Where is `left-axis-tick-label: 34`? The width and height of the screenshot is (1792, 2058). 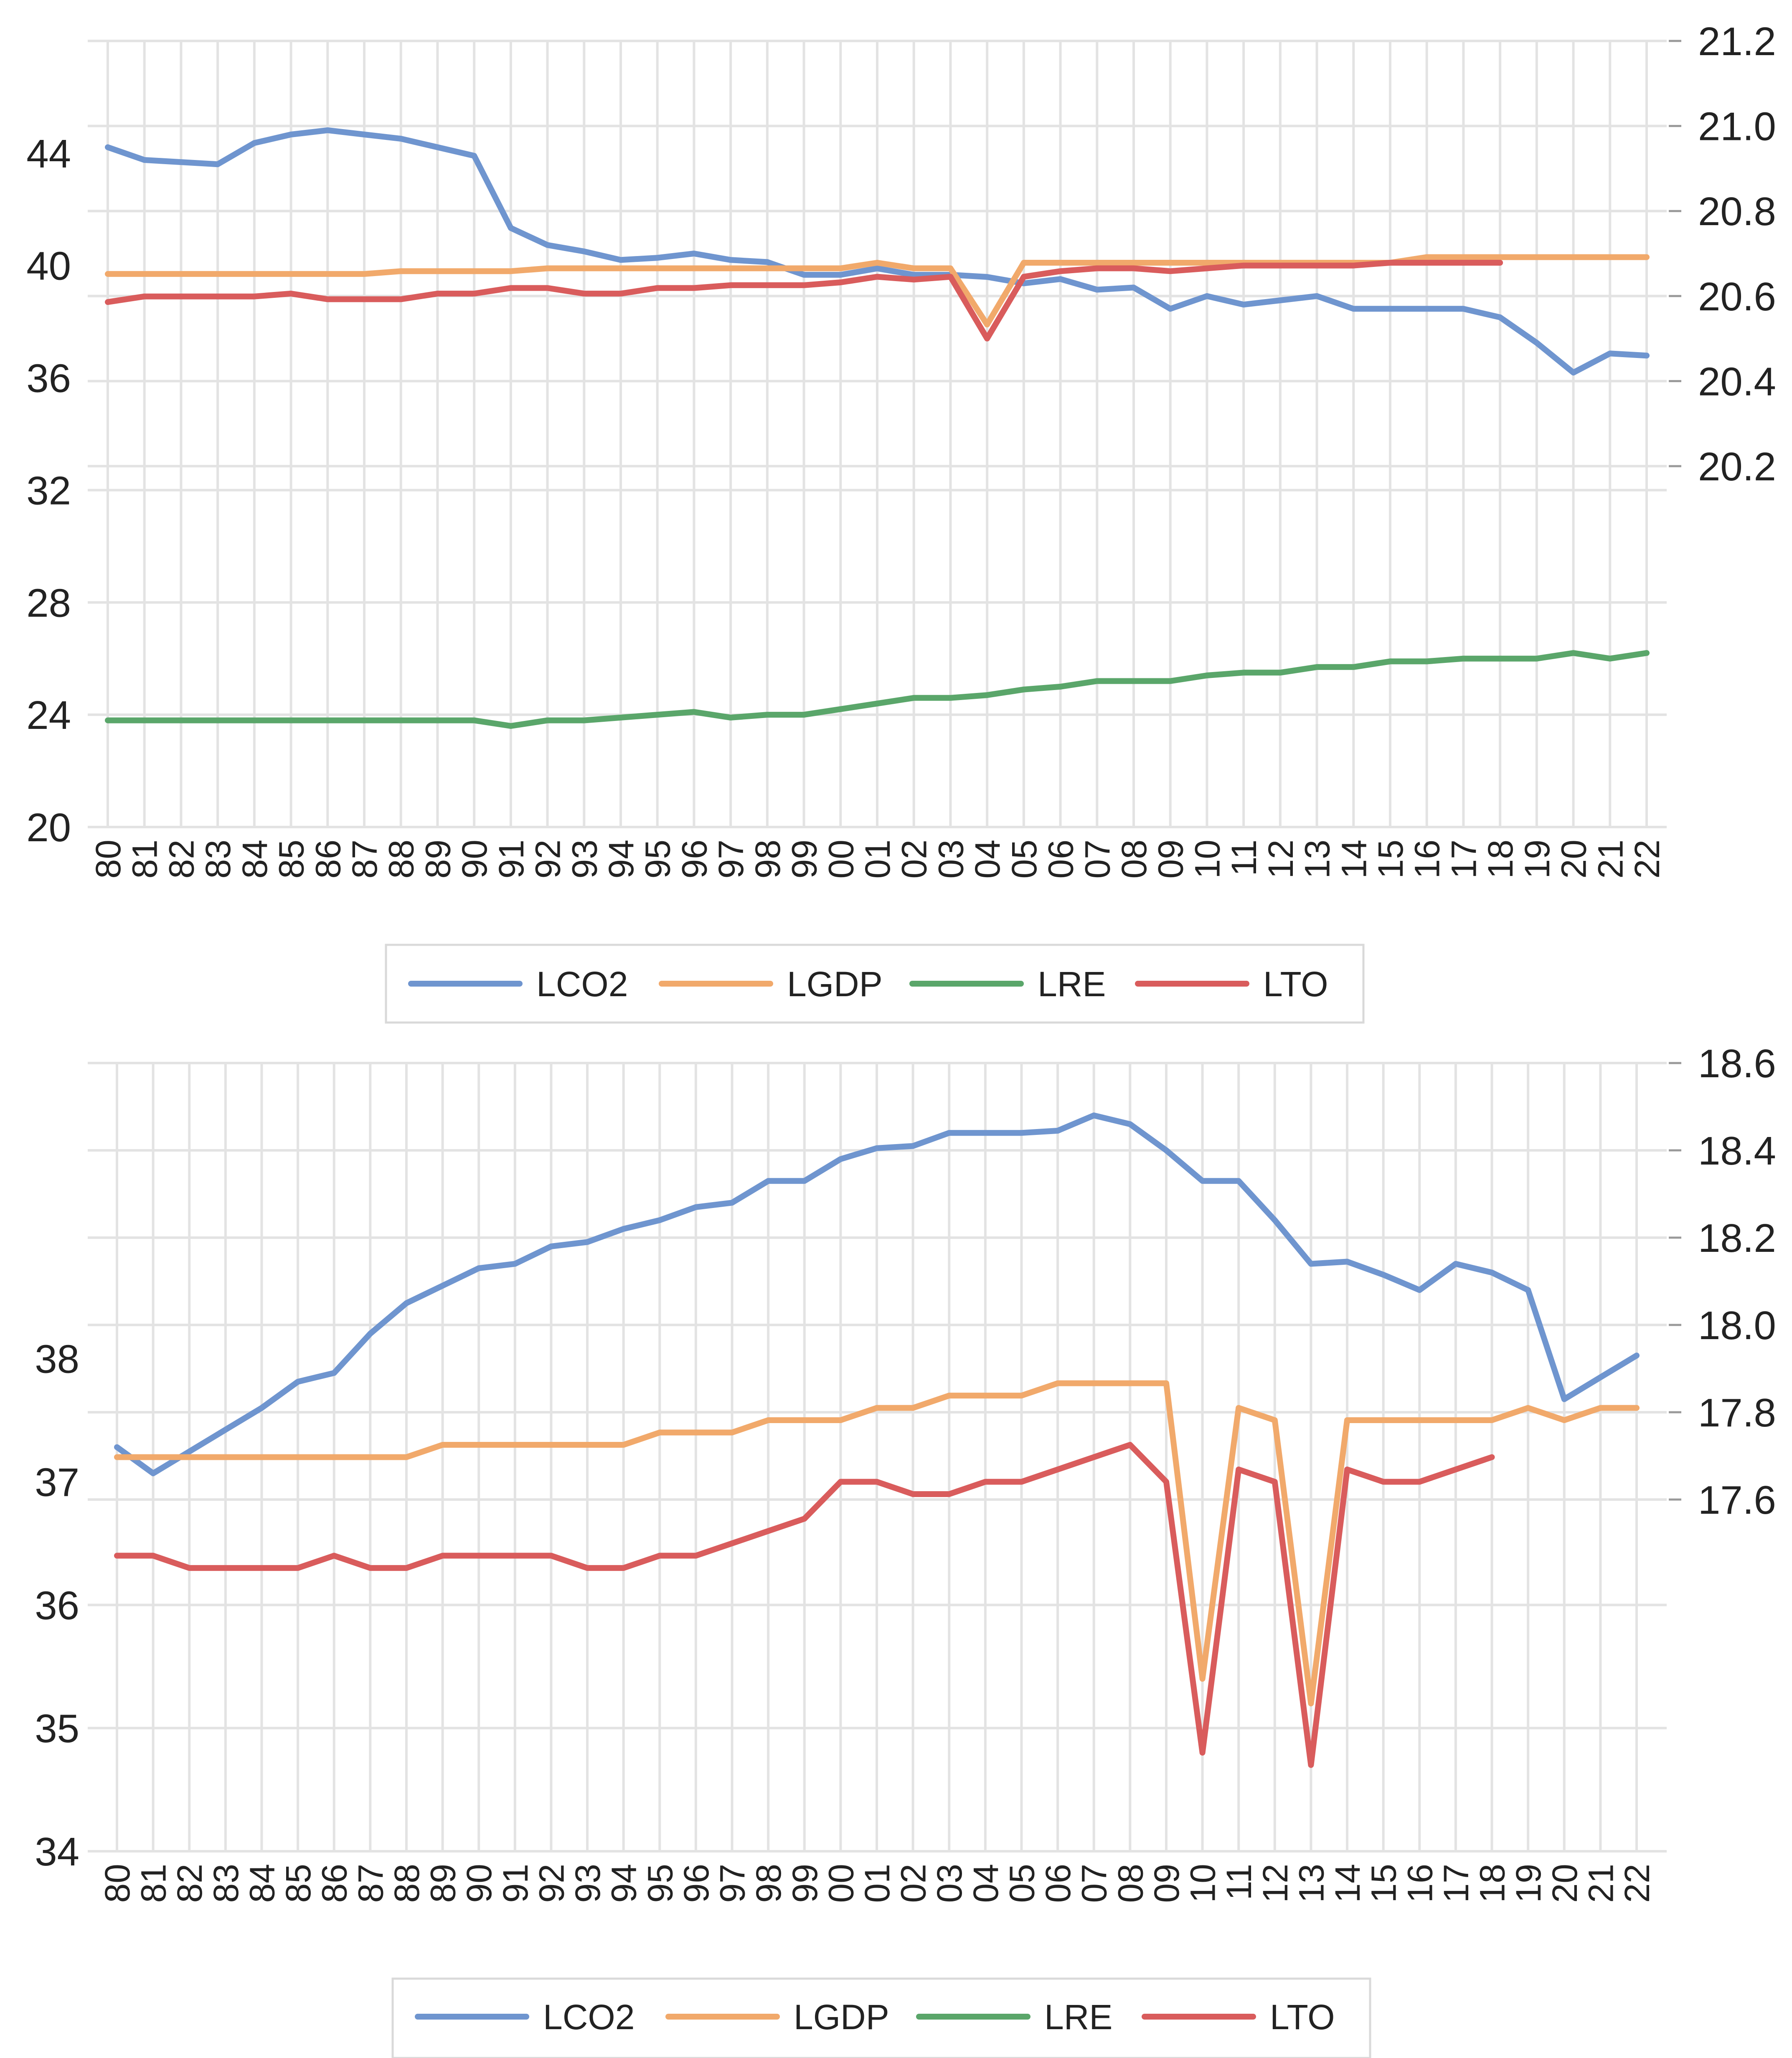
left-axis-tick-label: 34 is located at coordinates (57, 1852).